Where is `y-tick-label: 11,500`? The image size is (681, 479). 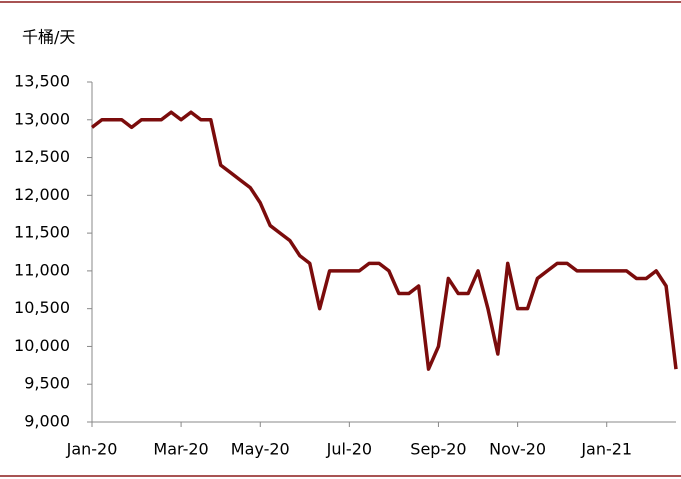 y-tick-label: 11,500 is located at coordinates (42, 232).